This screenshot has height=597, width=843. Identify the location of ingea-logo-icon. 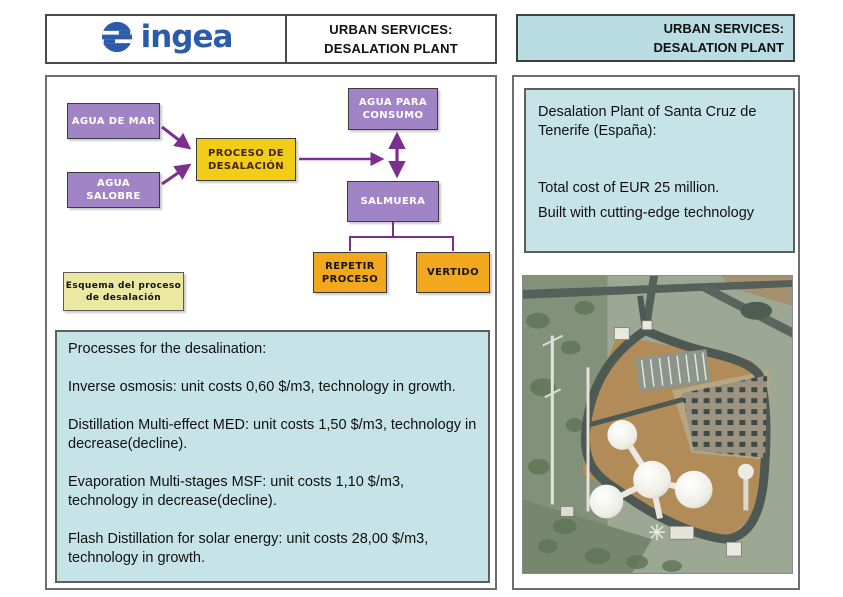
(117, 39).